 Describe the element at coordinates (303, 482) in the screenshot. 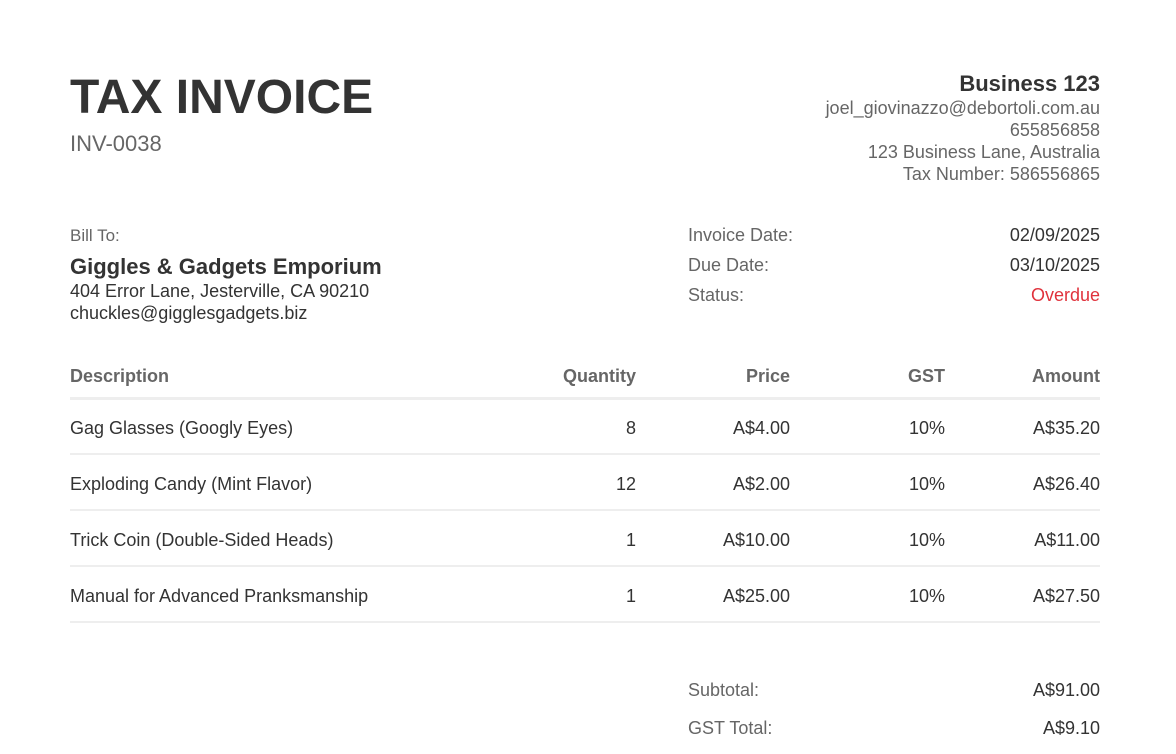

I see `cell-description: Exploding Candy (Mint Flavor)` at that location.